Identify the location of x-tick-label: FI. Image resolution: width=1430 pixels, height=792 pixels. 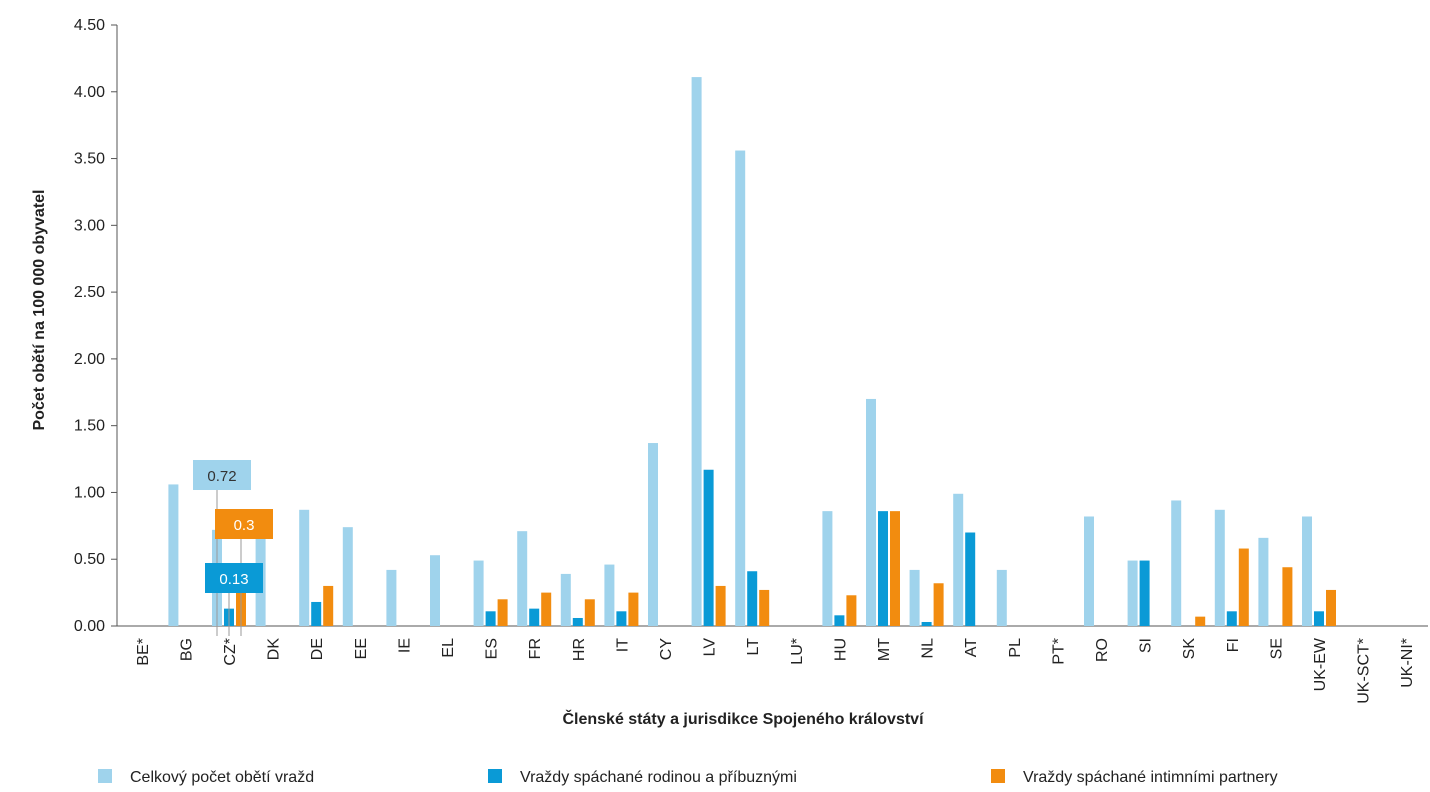
(1233, 645).